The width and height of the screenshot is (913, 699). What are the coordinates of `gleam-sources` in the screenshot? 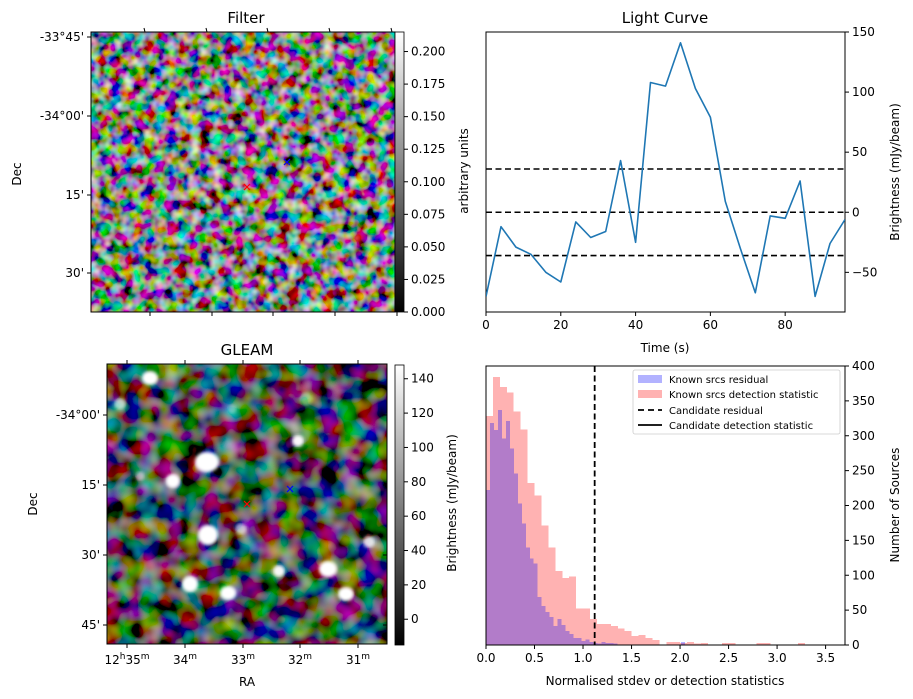 It's located at (244, 486).